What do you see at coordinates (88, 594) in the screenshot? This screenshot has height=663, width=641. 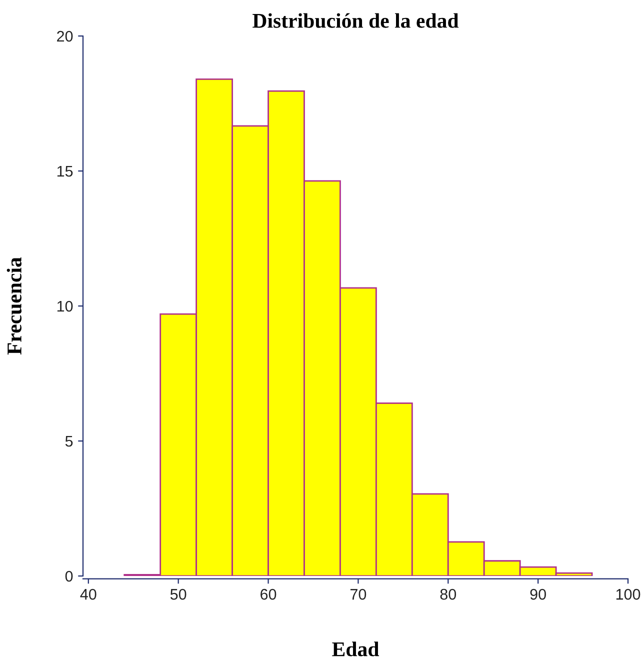 I see `x-tick-label: 40` at bounding box center [88, 594].